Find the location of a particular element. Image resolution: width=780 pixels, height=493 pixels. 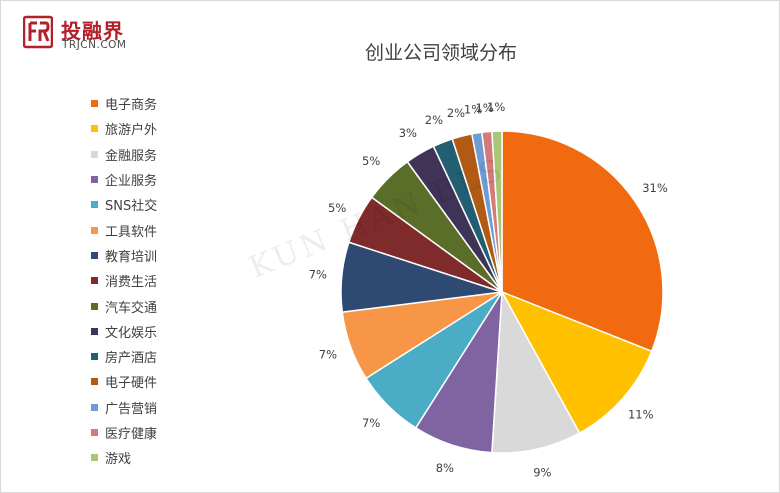

legend-label: 医疗健康 is located at coordinates (131, 434).